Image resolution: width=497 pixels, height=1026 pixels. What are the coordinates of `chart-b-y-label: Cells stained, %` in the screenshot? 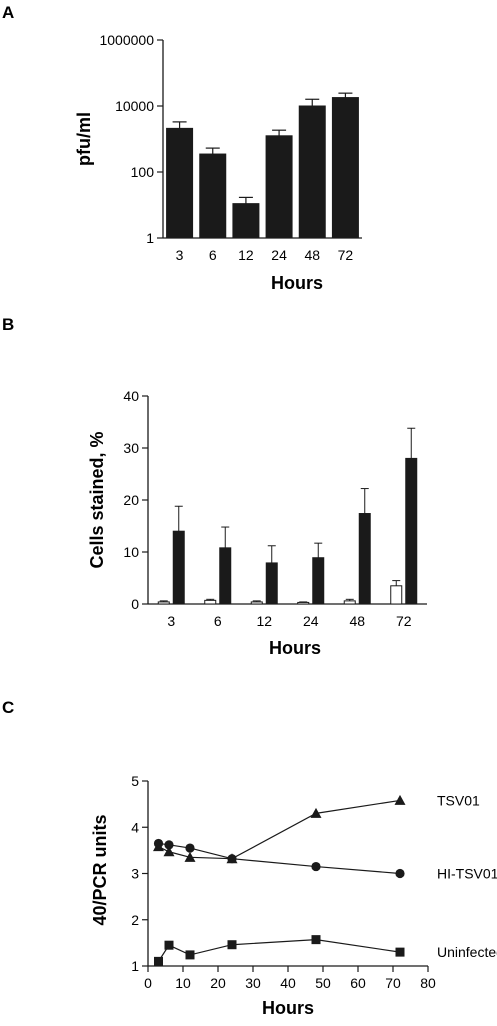 It's located at (97, 499).